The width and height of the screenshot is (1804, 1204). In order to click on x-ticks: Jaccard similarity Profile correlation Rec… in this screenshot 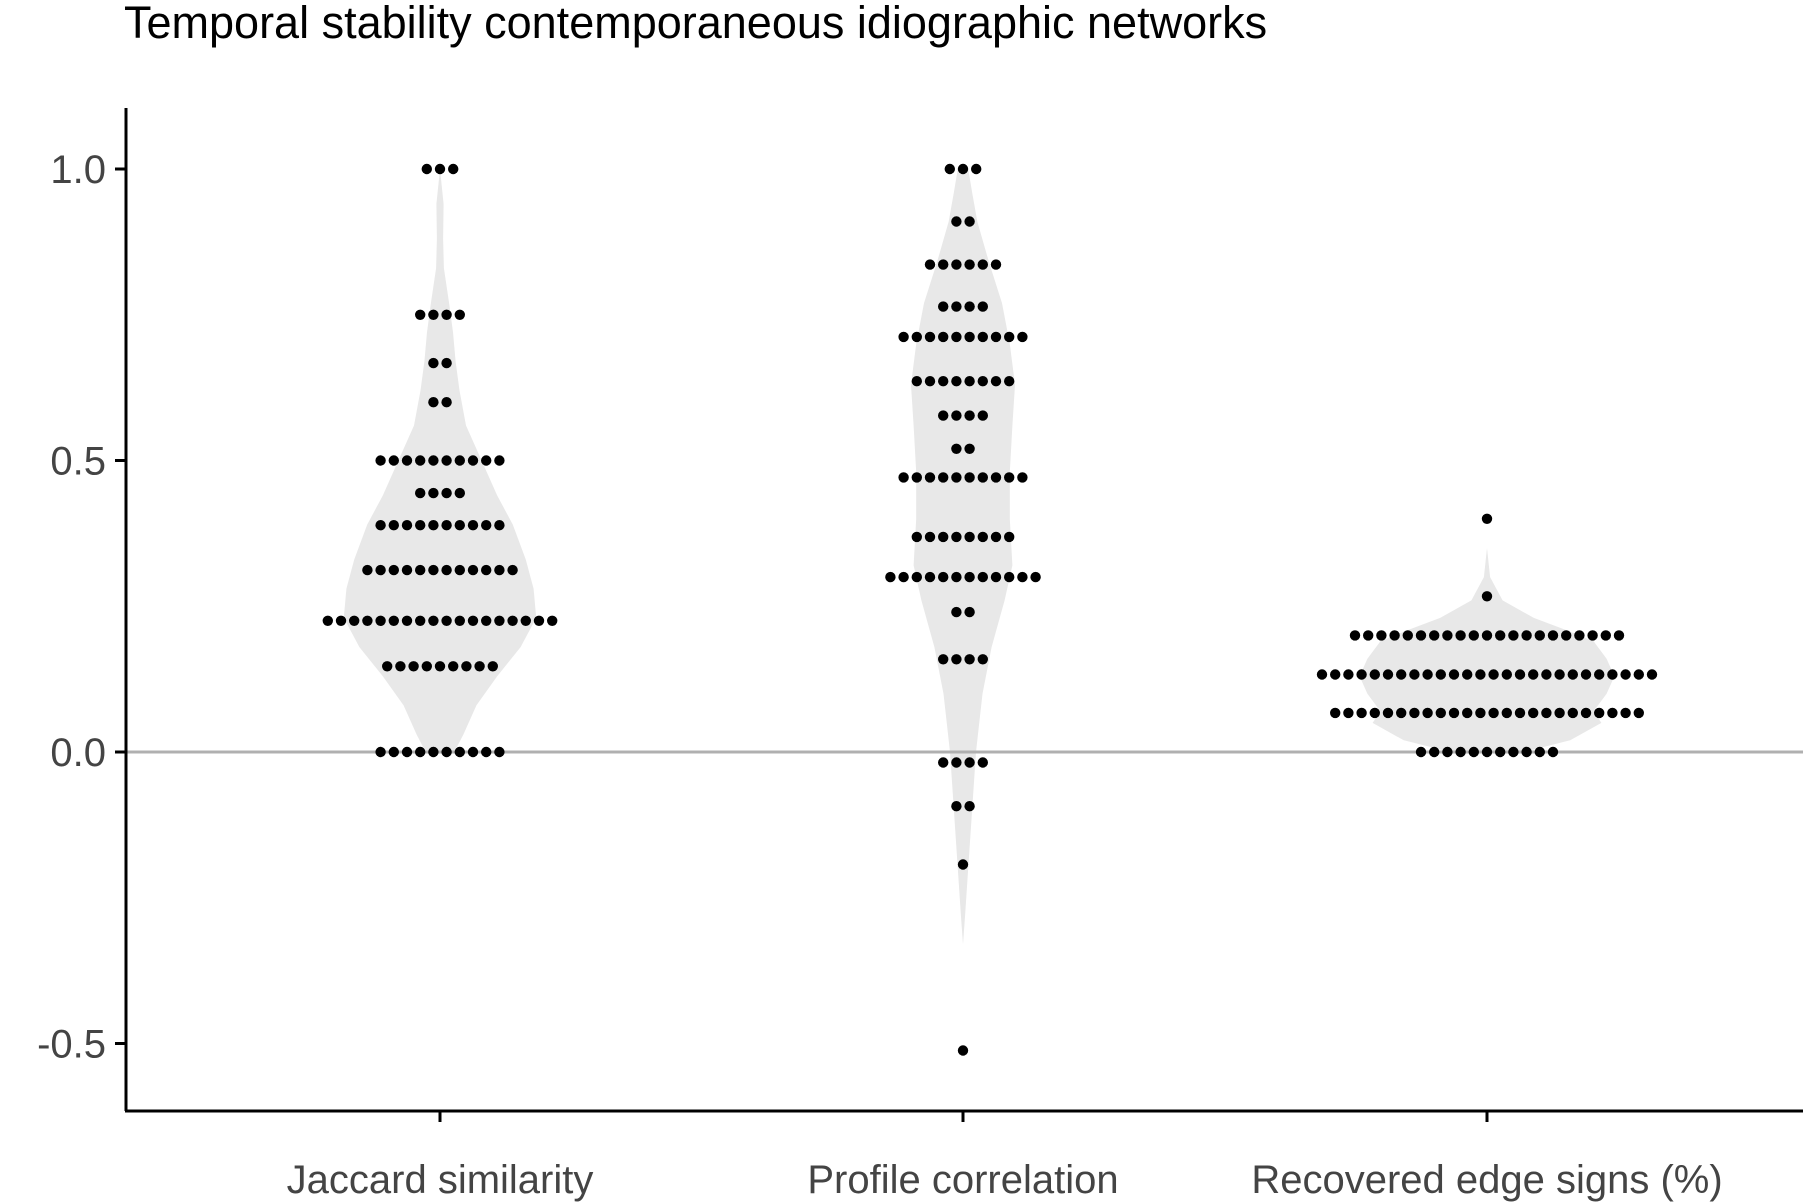, I will do `click(1005, 1156)`.